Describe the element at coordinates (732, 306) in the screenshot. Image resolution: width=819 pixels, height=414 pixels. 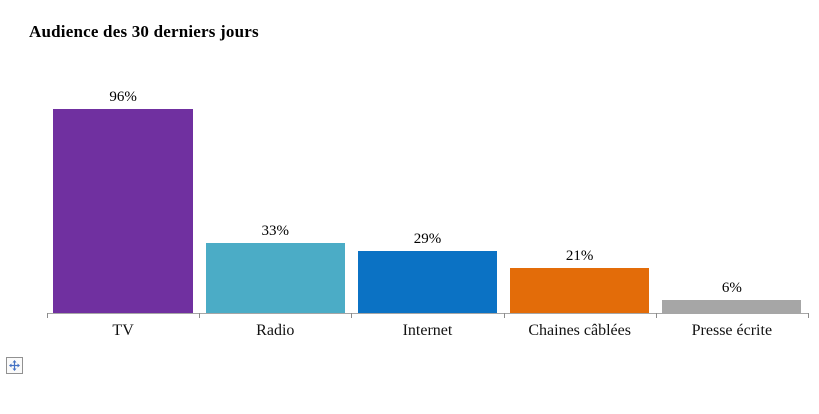
I see `bar-presse-crite` at that location.